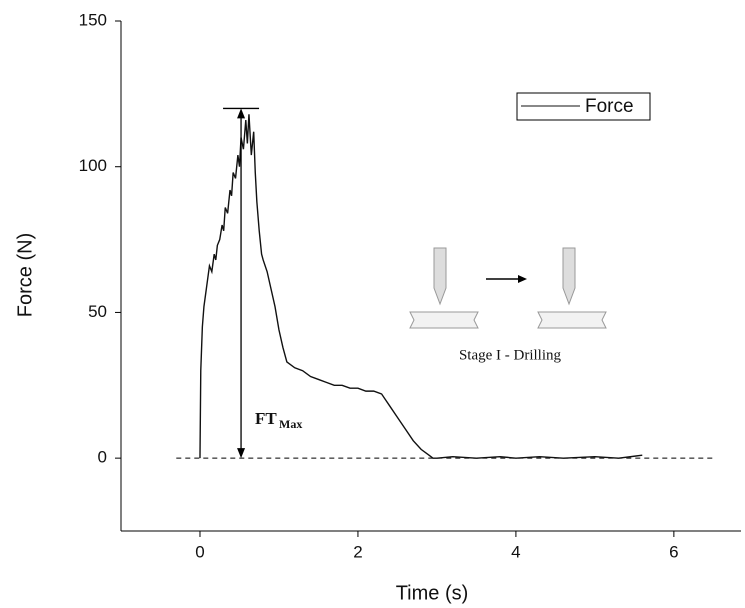 The width and height of the screenshot is (745, 608). Describe the element at coordinates (266, 418) in the screenshot. I see `annotation-text: FT` at that location.